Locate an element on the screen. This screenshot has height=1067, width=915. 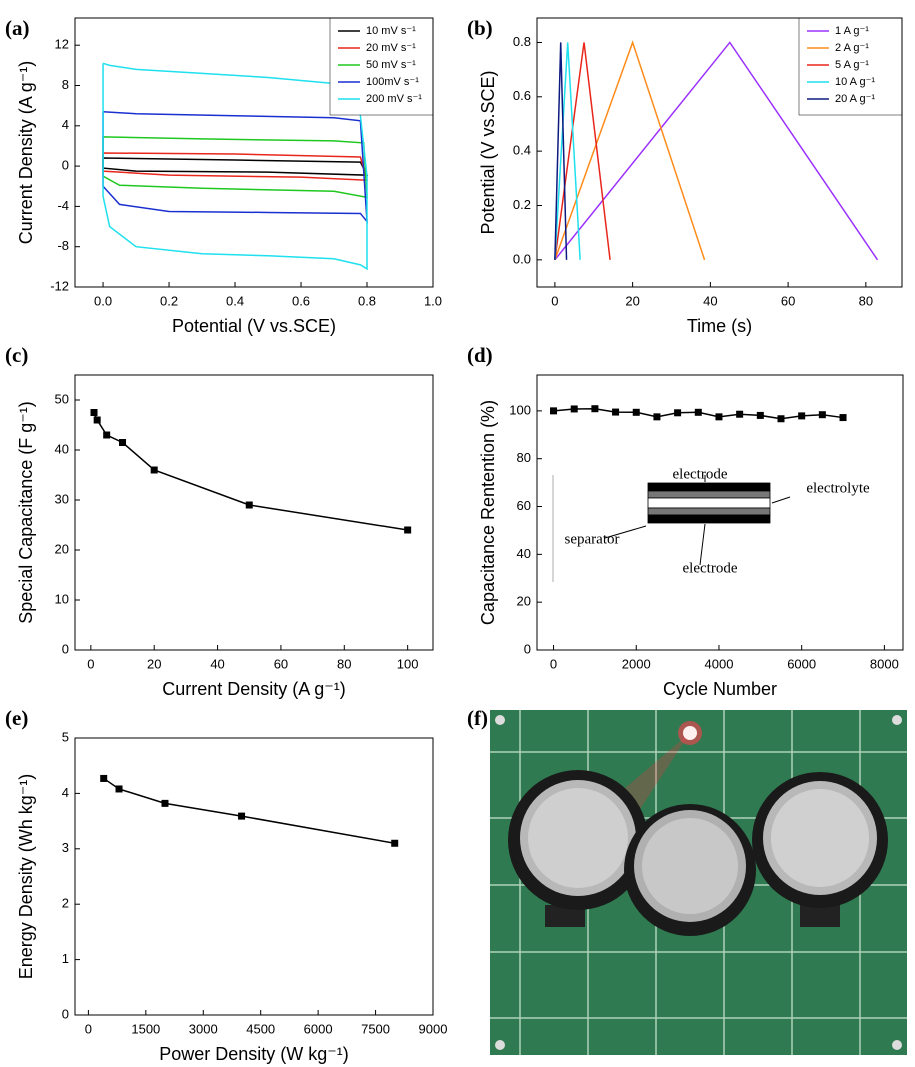
x-tick-label: 0.4 is located at coordinates (235, 300).